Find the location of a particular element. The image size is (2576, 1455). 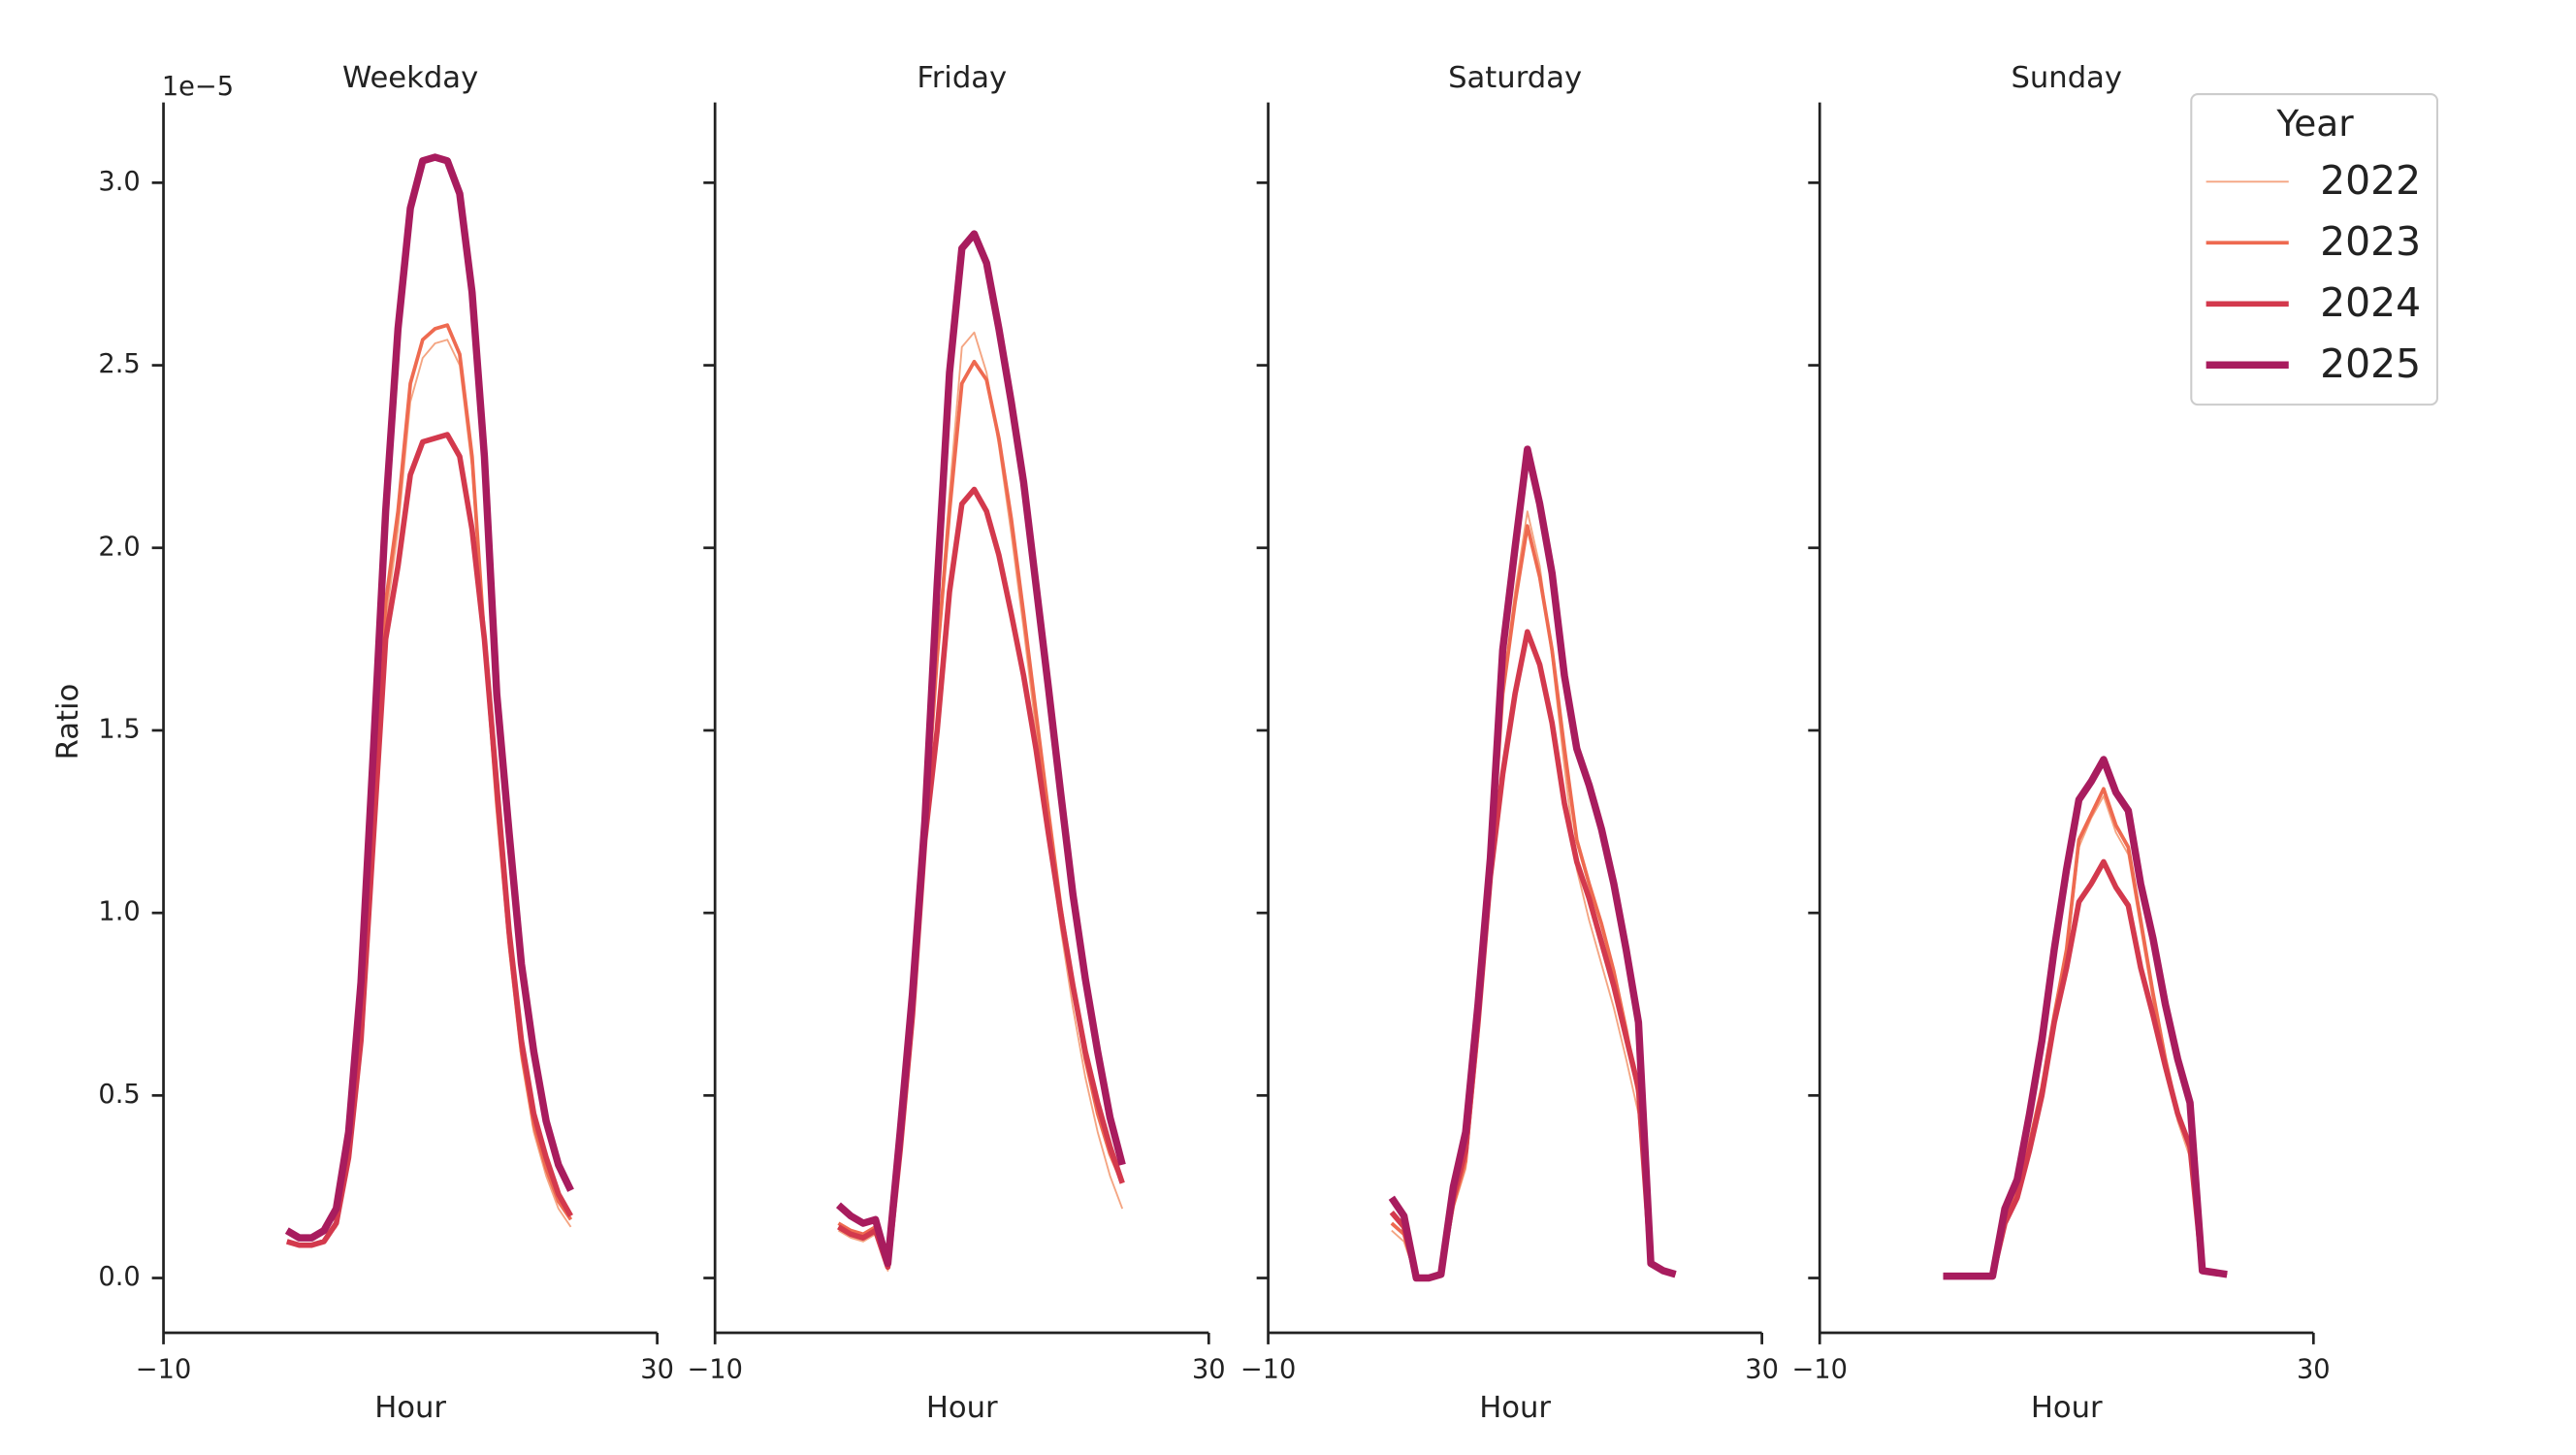

panel-title: Saturday is located at coordinates (1515, 78).